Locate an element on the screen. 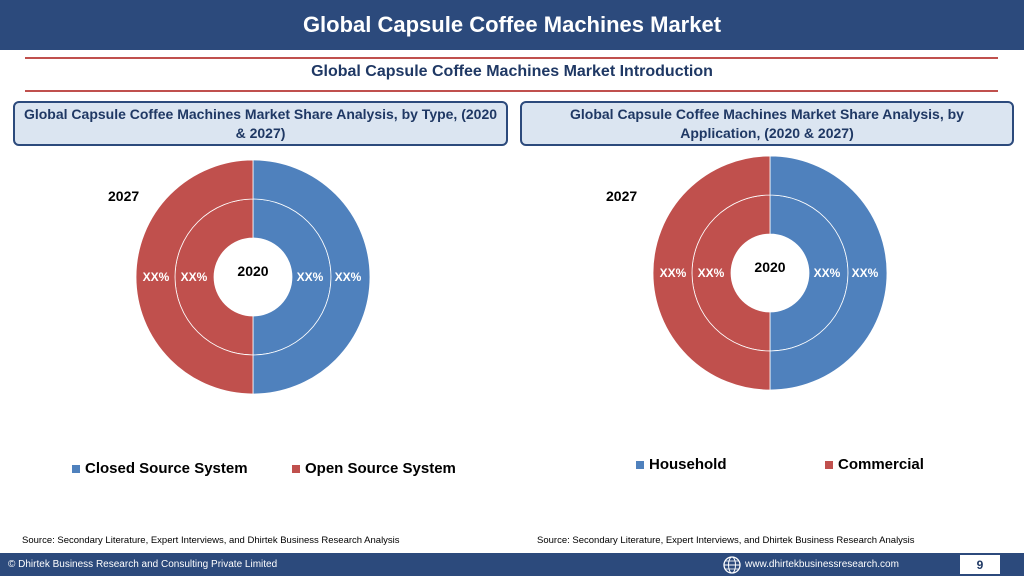  page-title: Global Capsule Coffee Machines Market is located at coordinates (512, 24).